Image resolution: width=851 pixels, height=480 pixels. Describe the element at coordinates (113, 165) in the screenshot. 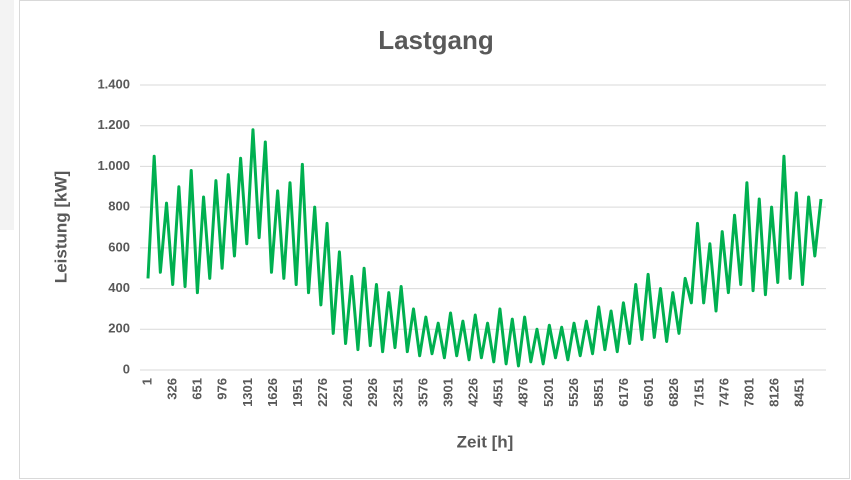

I see `y-tick-label: 1.000` at that location.